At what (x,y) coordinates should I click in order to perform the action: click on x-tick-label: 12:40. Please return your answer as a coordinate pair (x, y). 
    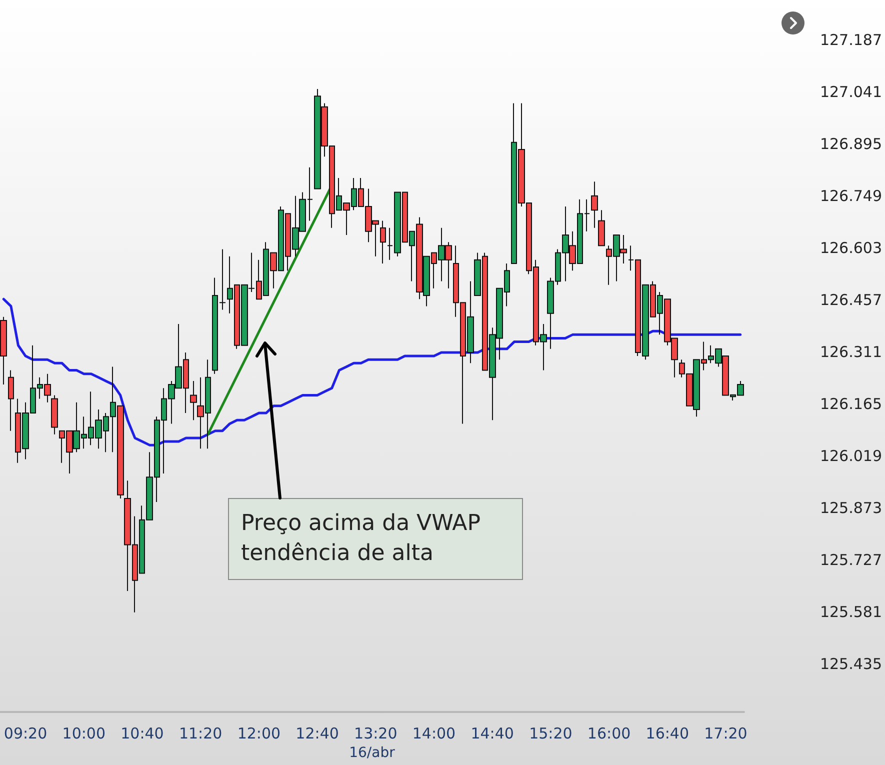
    Looking at the image, I should click on (317, 733).